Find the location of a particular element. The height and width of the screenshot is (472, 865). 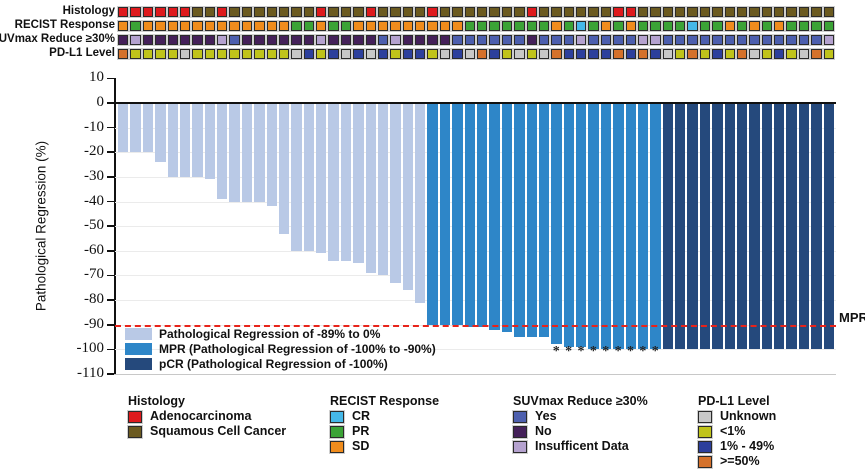

legend-label: Squamous Cell Cancer is located at coordinates (218, 431).